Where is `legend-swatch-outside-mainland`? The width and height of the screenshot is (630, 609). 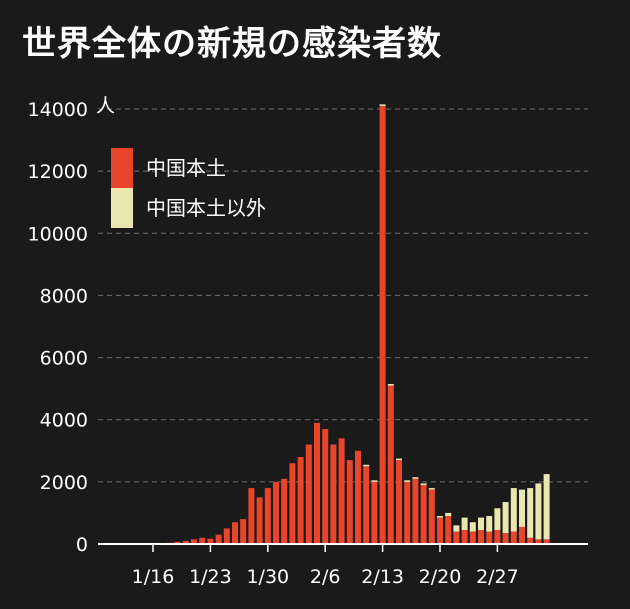 legend-swatch-outside-mainland is located at coordinates (122, 208).